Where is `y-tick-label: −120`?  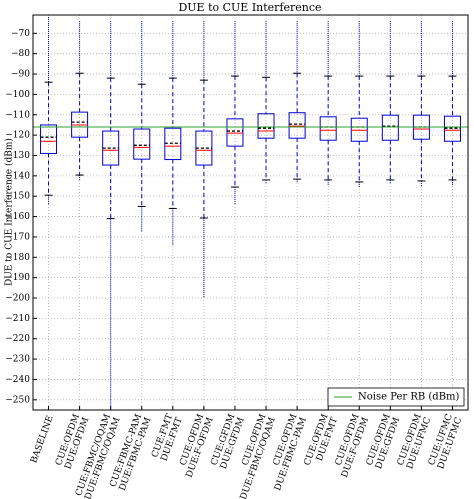 y-tick-label: −120 is located at coordinates (17, 136).